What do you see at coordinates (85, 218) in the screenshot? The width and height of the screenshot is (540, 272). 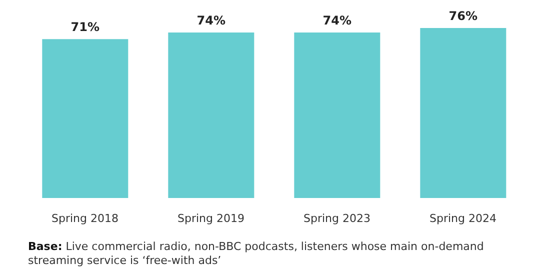 I see `x-tick-label: Spring 2018` at bounding box center [85, 218].